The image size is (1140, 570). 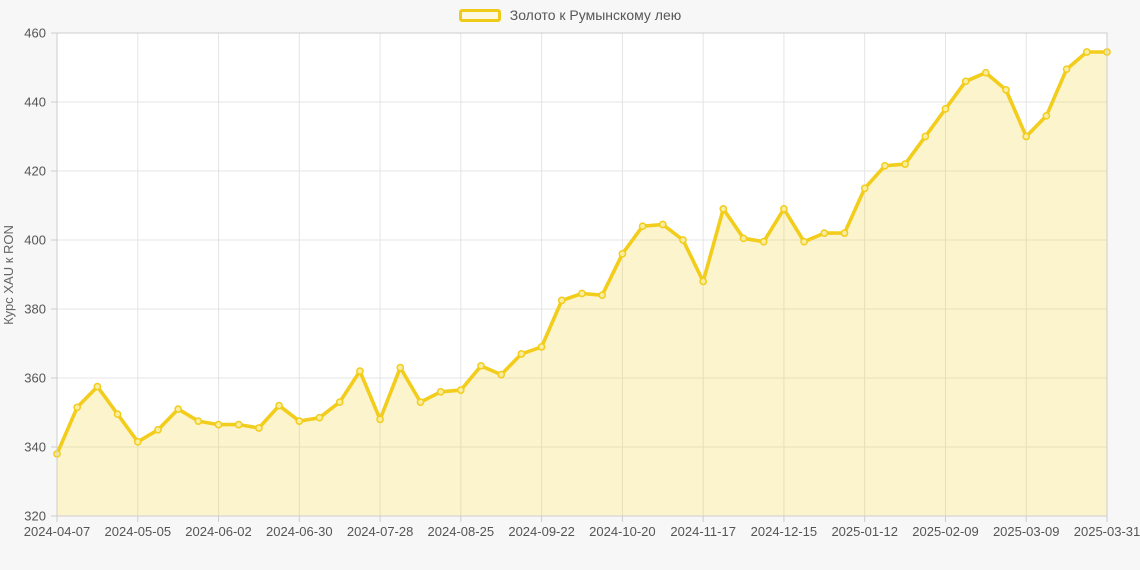 What do you see at coordinates (541, 531) in the screenshot?
I see `x-tick-label: 2024-09-22` at bounding box center [541, 531].